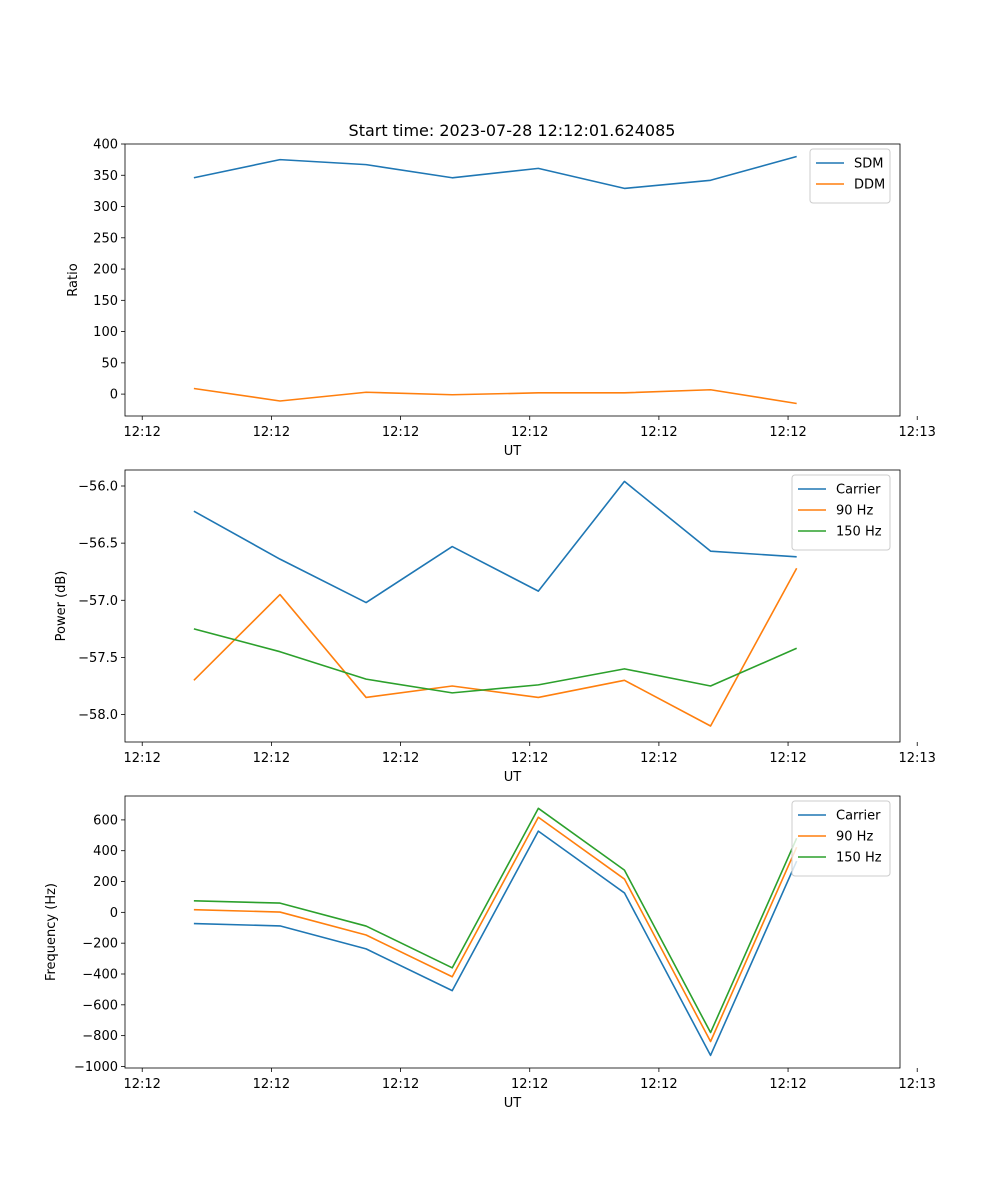  Describe the element at coordinates (96, 1067) in the screenshot. I see `y-tick-label: −1000` at that location.